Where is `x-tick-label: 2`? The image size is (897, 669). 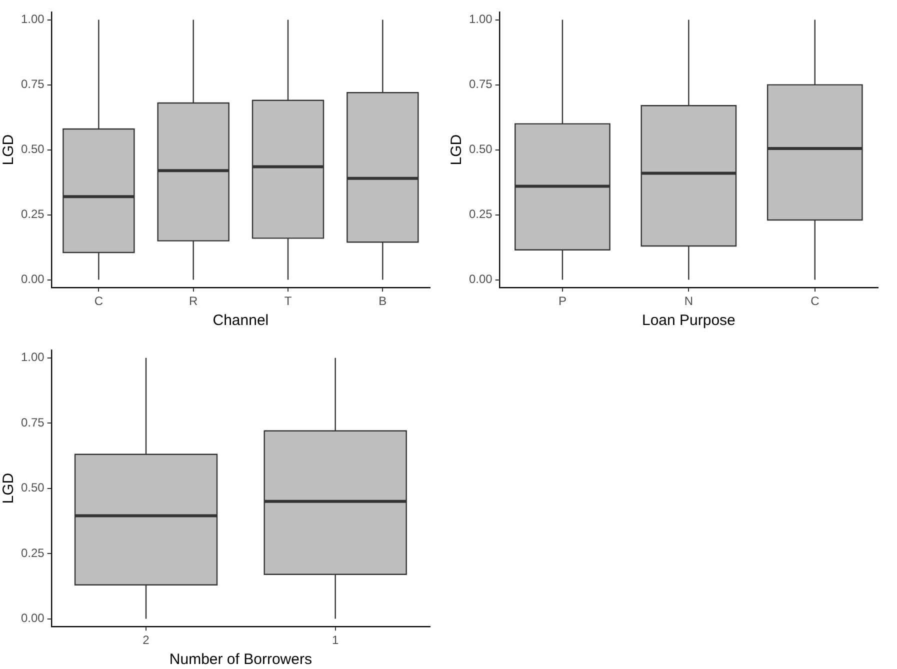
x-tick-label: 2 is located at coordinates (146, 640).